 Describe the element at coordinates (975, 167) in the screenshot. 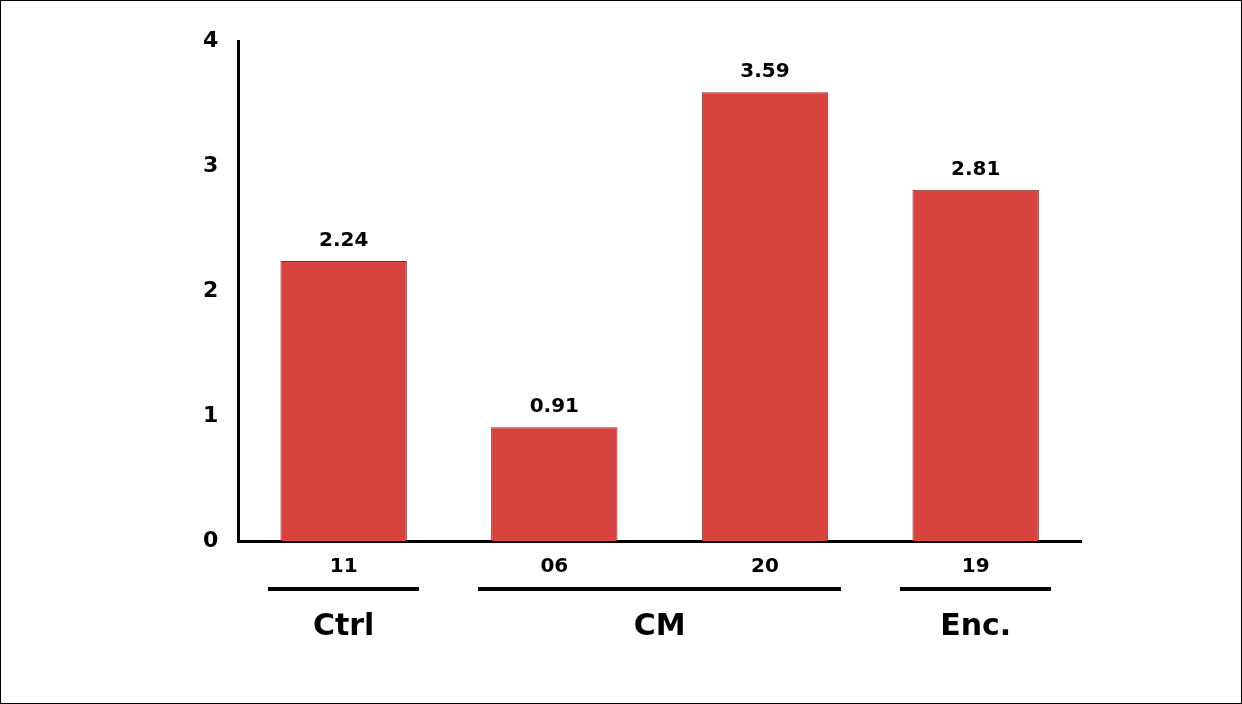

I see `data-label: 2.81` at that location.